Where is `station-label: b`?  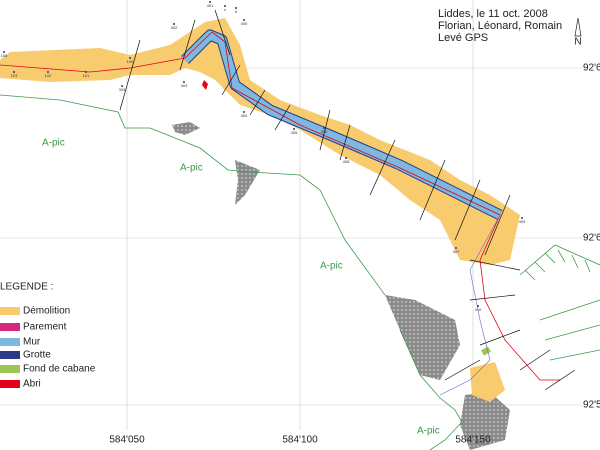
station-label: b is located at coordinates (236, 11).